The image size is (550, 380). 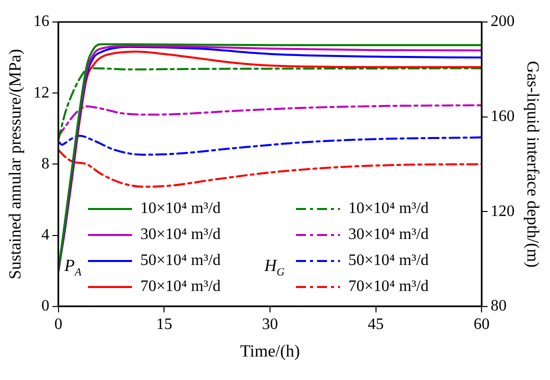 I want to click on x-tick-label: 60, so click(x=482, y=325).